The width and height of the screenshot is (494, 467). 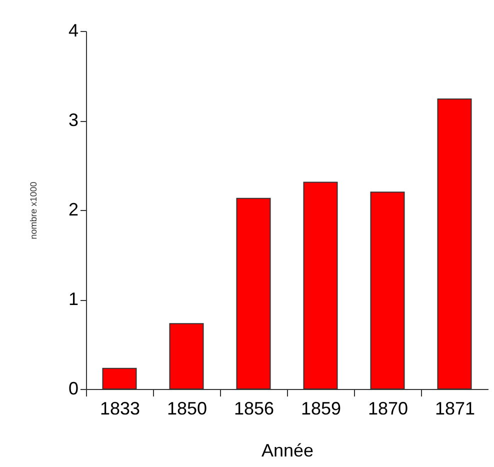 What do you see at coordinates (254, 408) in the screenshot?
I see `x-tick-label: 1856` at bounding box center [254, 408].